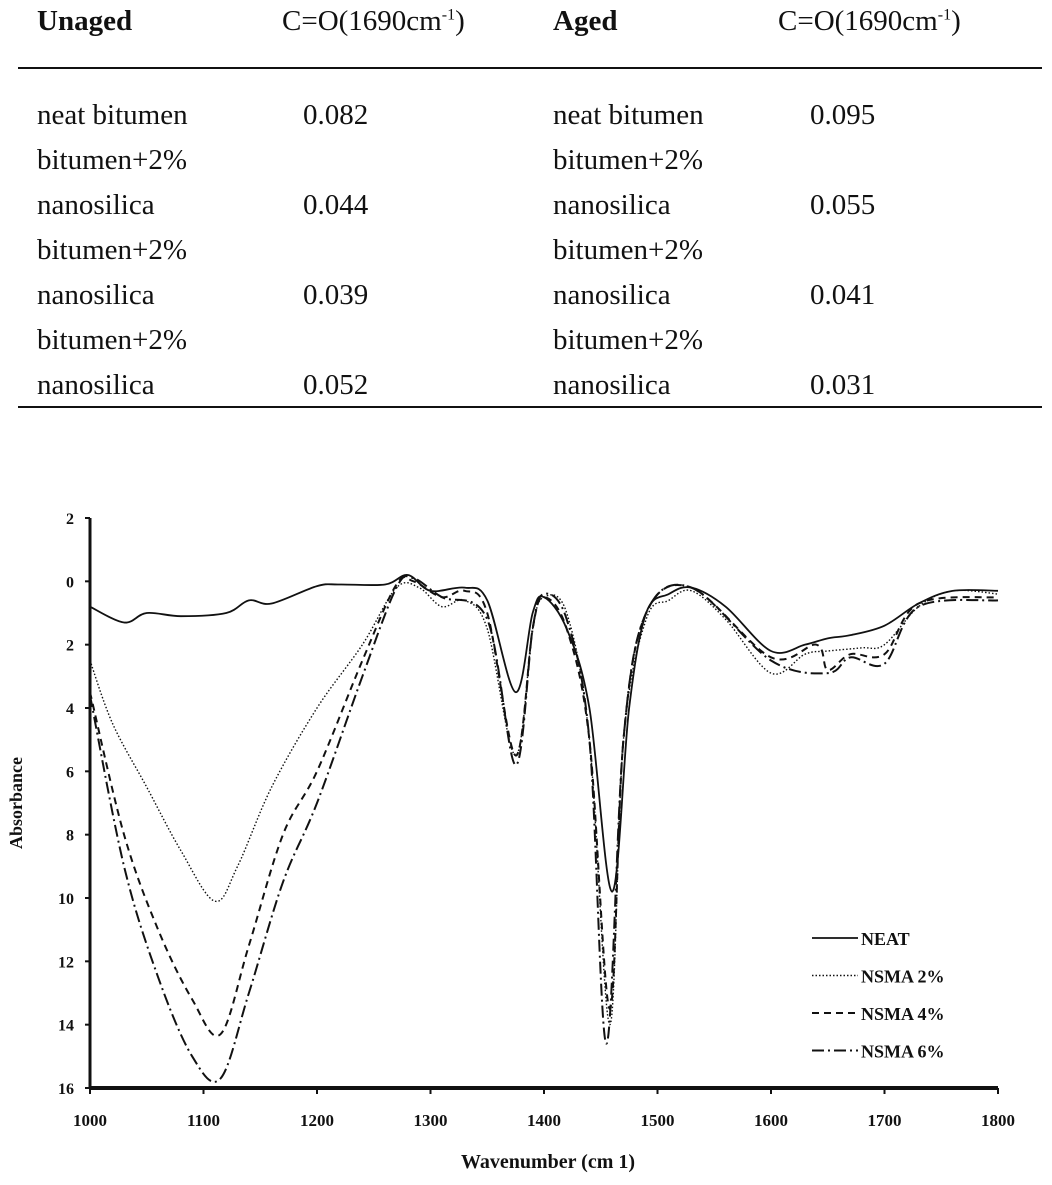 The width and height of the screenshot is (1052, 1185). What do you see at coordinates (903, 1052) in the screenshot?
I see `legend-label: NSMA 6%` at bounding box center [903, 1052].